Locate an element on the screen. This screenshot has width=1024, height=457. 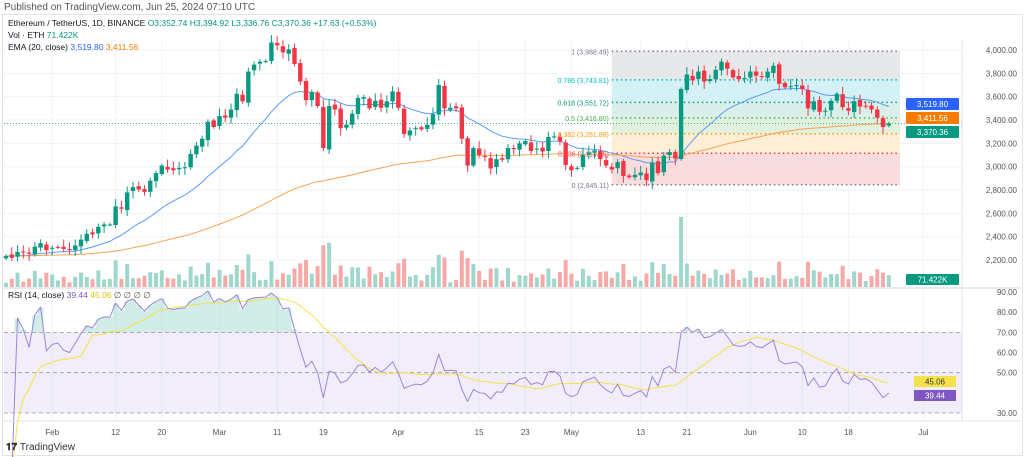
volume-label: Vol · ETH is located at coordinates (26, 35).